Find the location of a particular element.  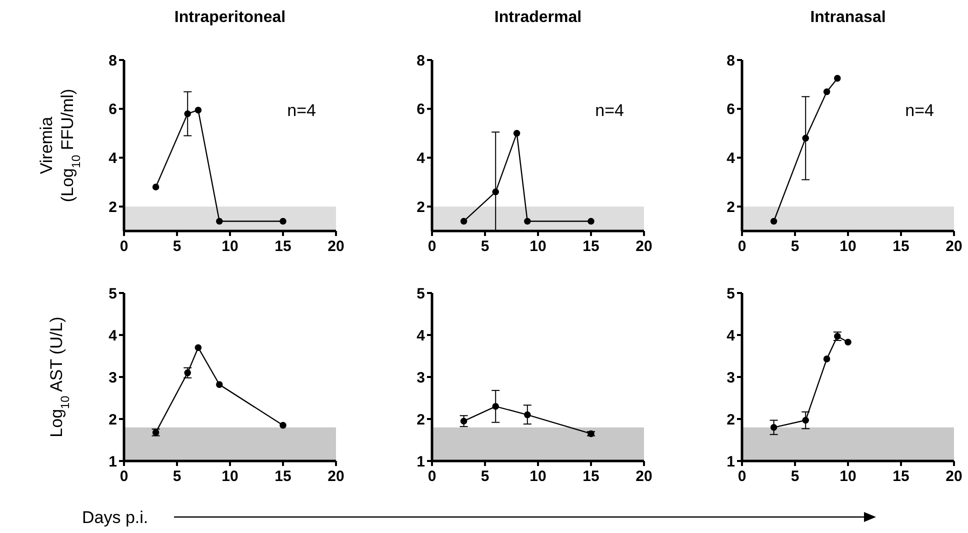

chart-title: Intradermal is located at coordinates (538, 17).